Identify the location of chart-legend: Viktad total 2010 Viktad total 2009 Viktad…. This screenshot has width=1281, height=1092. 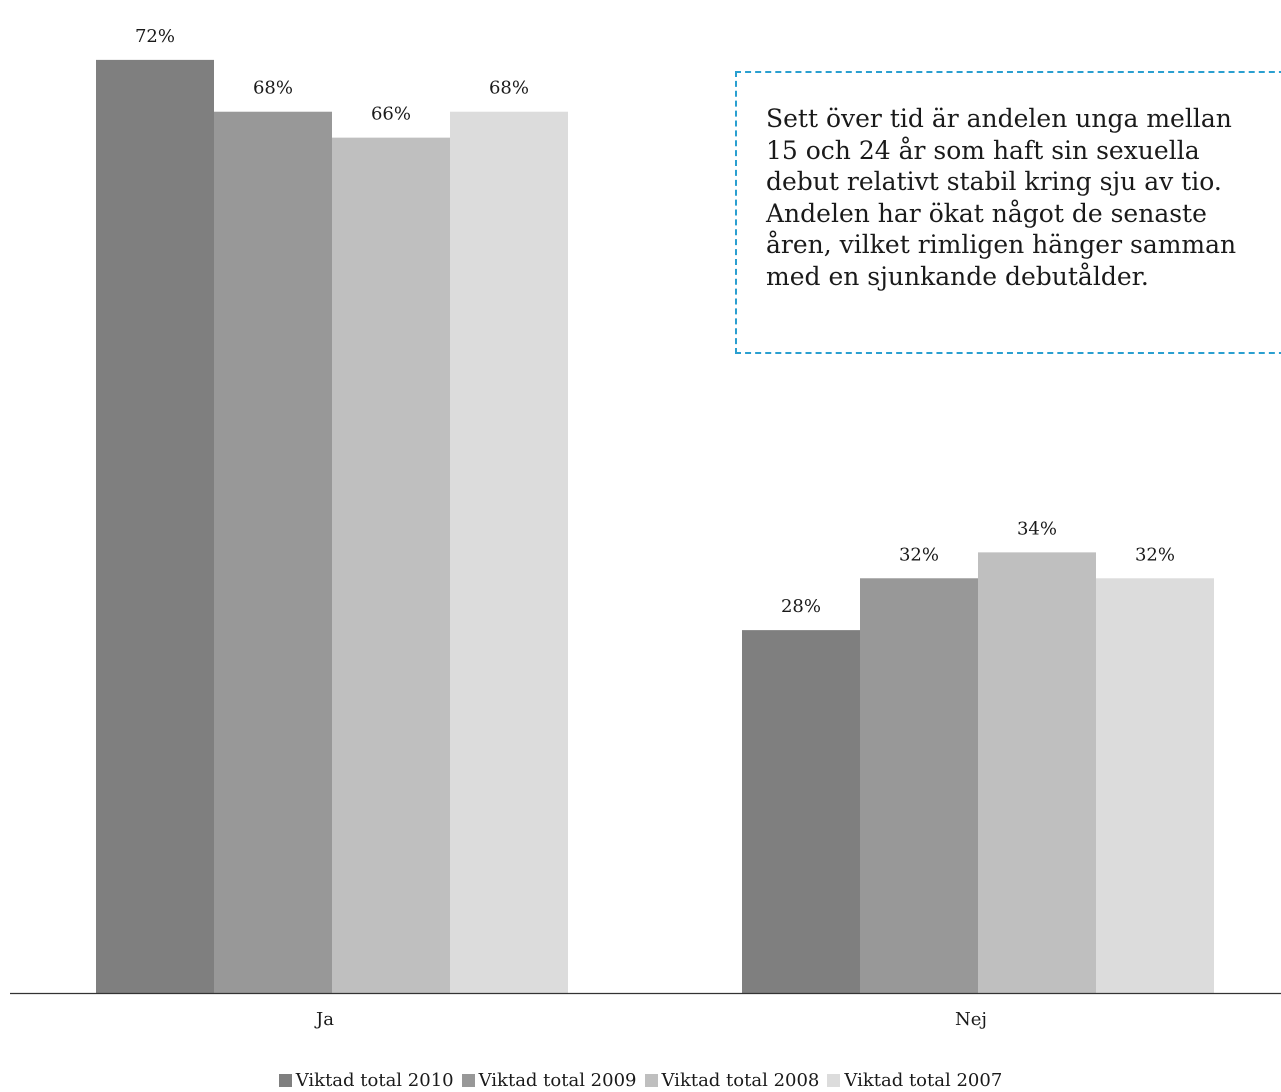
(640, 1080).